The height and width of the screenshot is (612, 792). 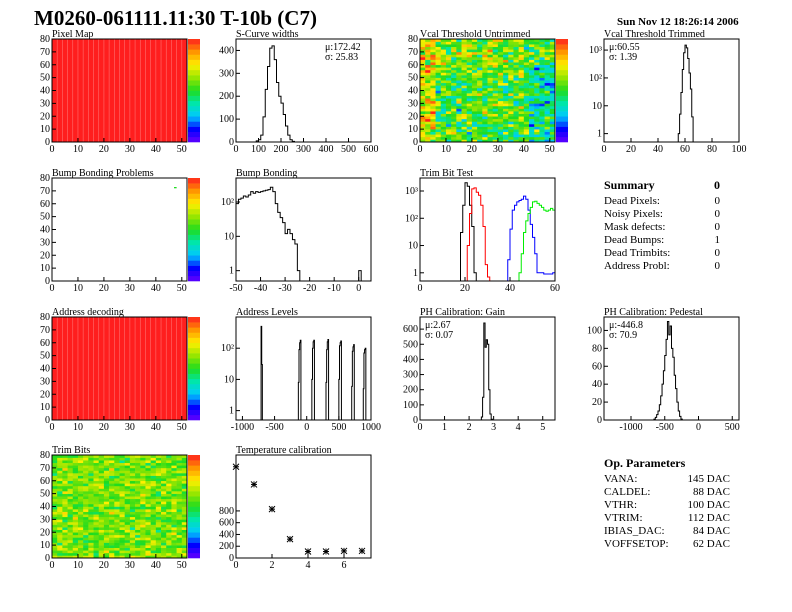 What do you see at coordinates (274, 427) in the screenshot?
I see `x-tick-label: -500` at bounding box center [274, 427].